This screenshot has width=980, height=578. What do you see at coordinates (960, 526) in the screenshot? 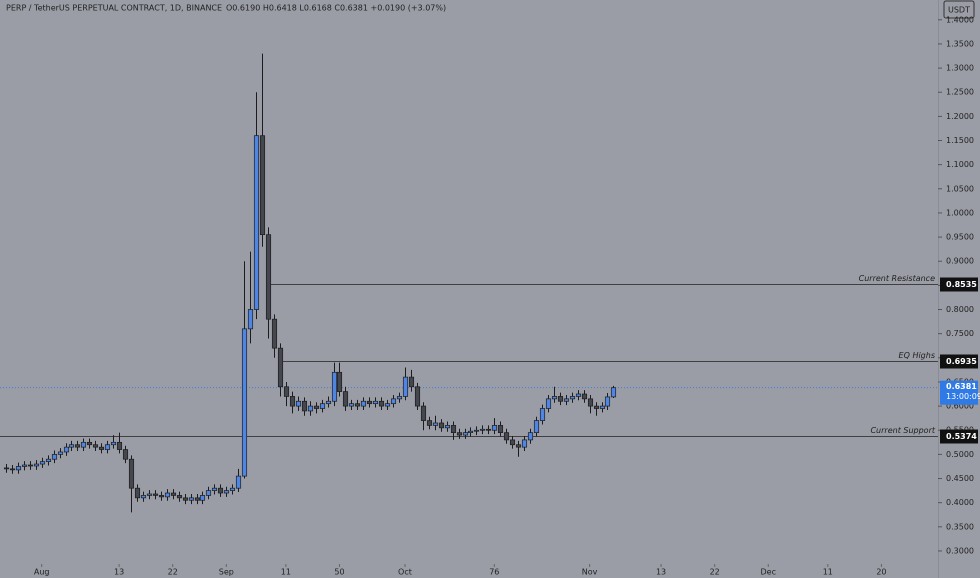
I see `y-tick-label: 0.3500` at bounding box center [960, 526].